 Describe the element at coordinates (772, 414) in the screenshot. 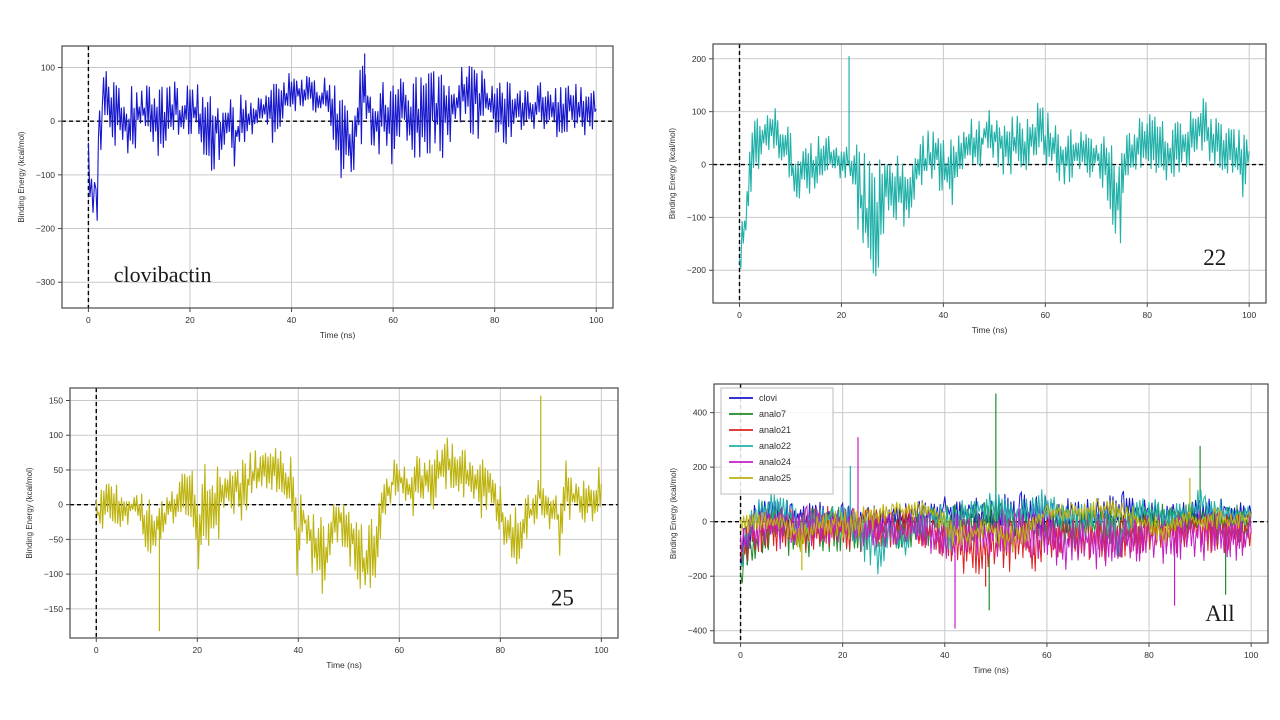

I see `legend-label-analo7: analo7` at that location.